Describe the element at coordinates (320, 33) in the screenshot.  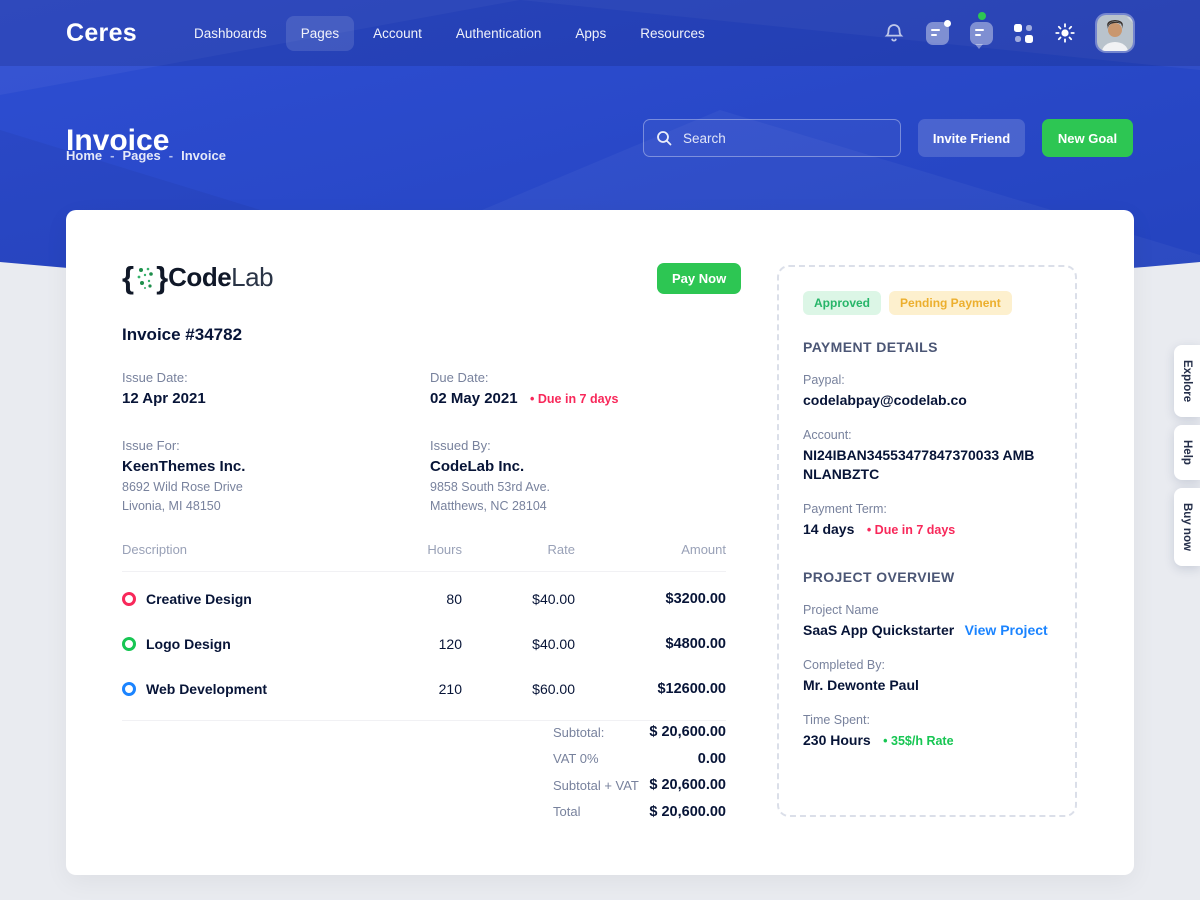
I see `nav-item-pages: Pages` at that location.